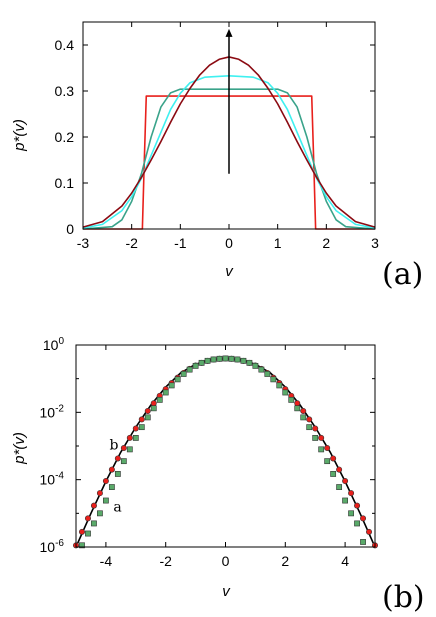 This screenshot has width=436, height=617. What do you see at coordinates (65, 137) in the screenshot?
I see `panel-a-y-tick-label: 0.2` at bounding box center [65, 137].